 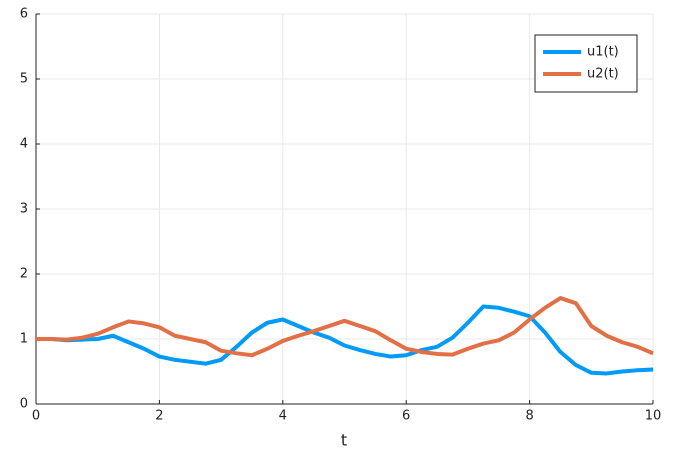 I want to click on x-axis-label: t, so click(x=344, y=440).